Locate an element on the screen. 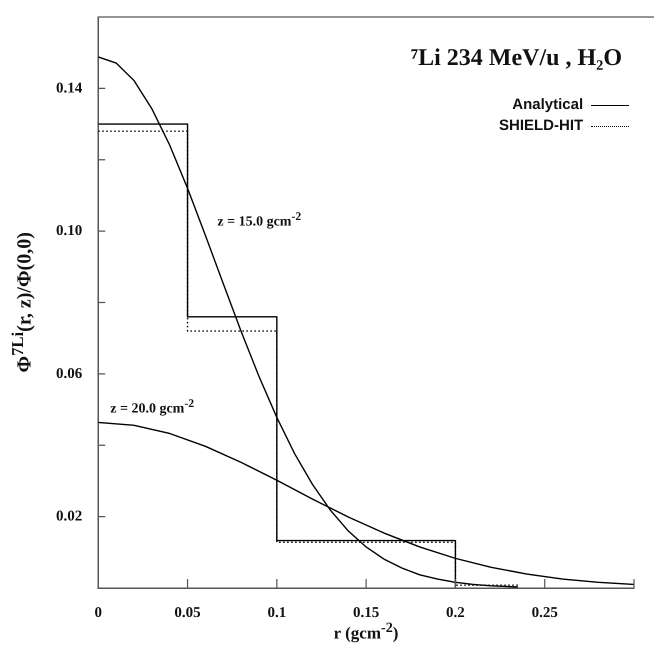  x-tick-label: 0.25 is located at coordinates (545, 612).